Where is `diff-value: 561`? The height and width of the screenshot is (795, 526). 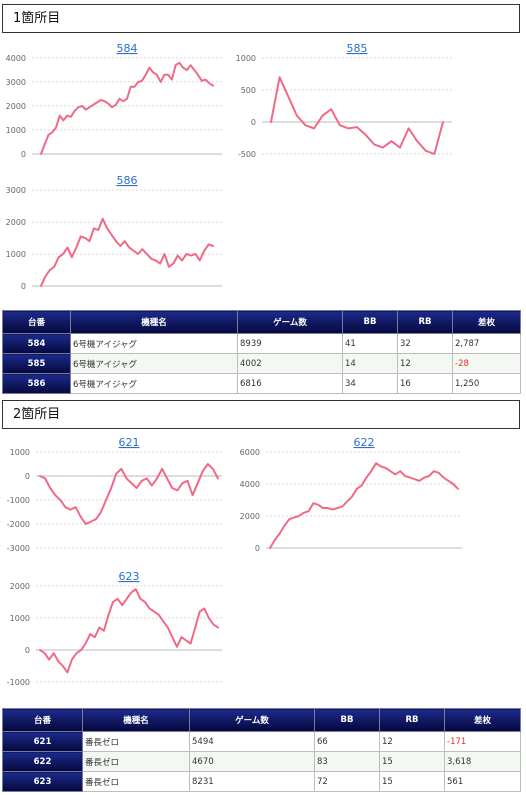
diff-value: 561 is located at coordinates (482, 781).